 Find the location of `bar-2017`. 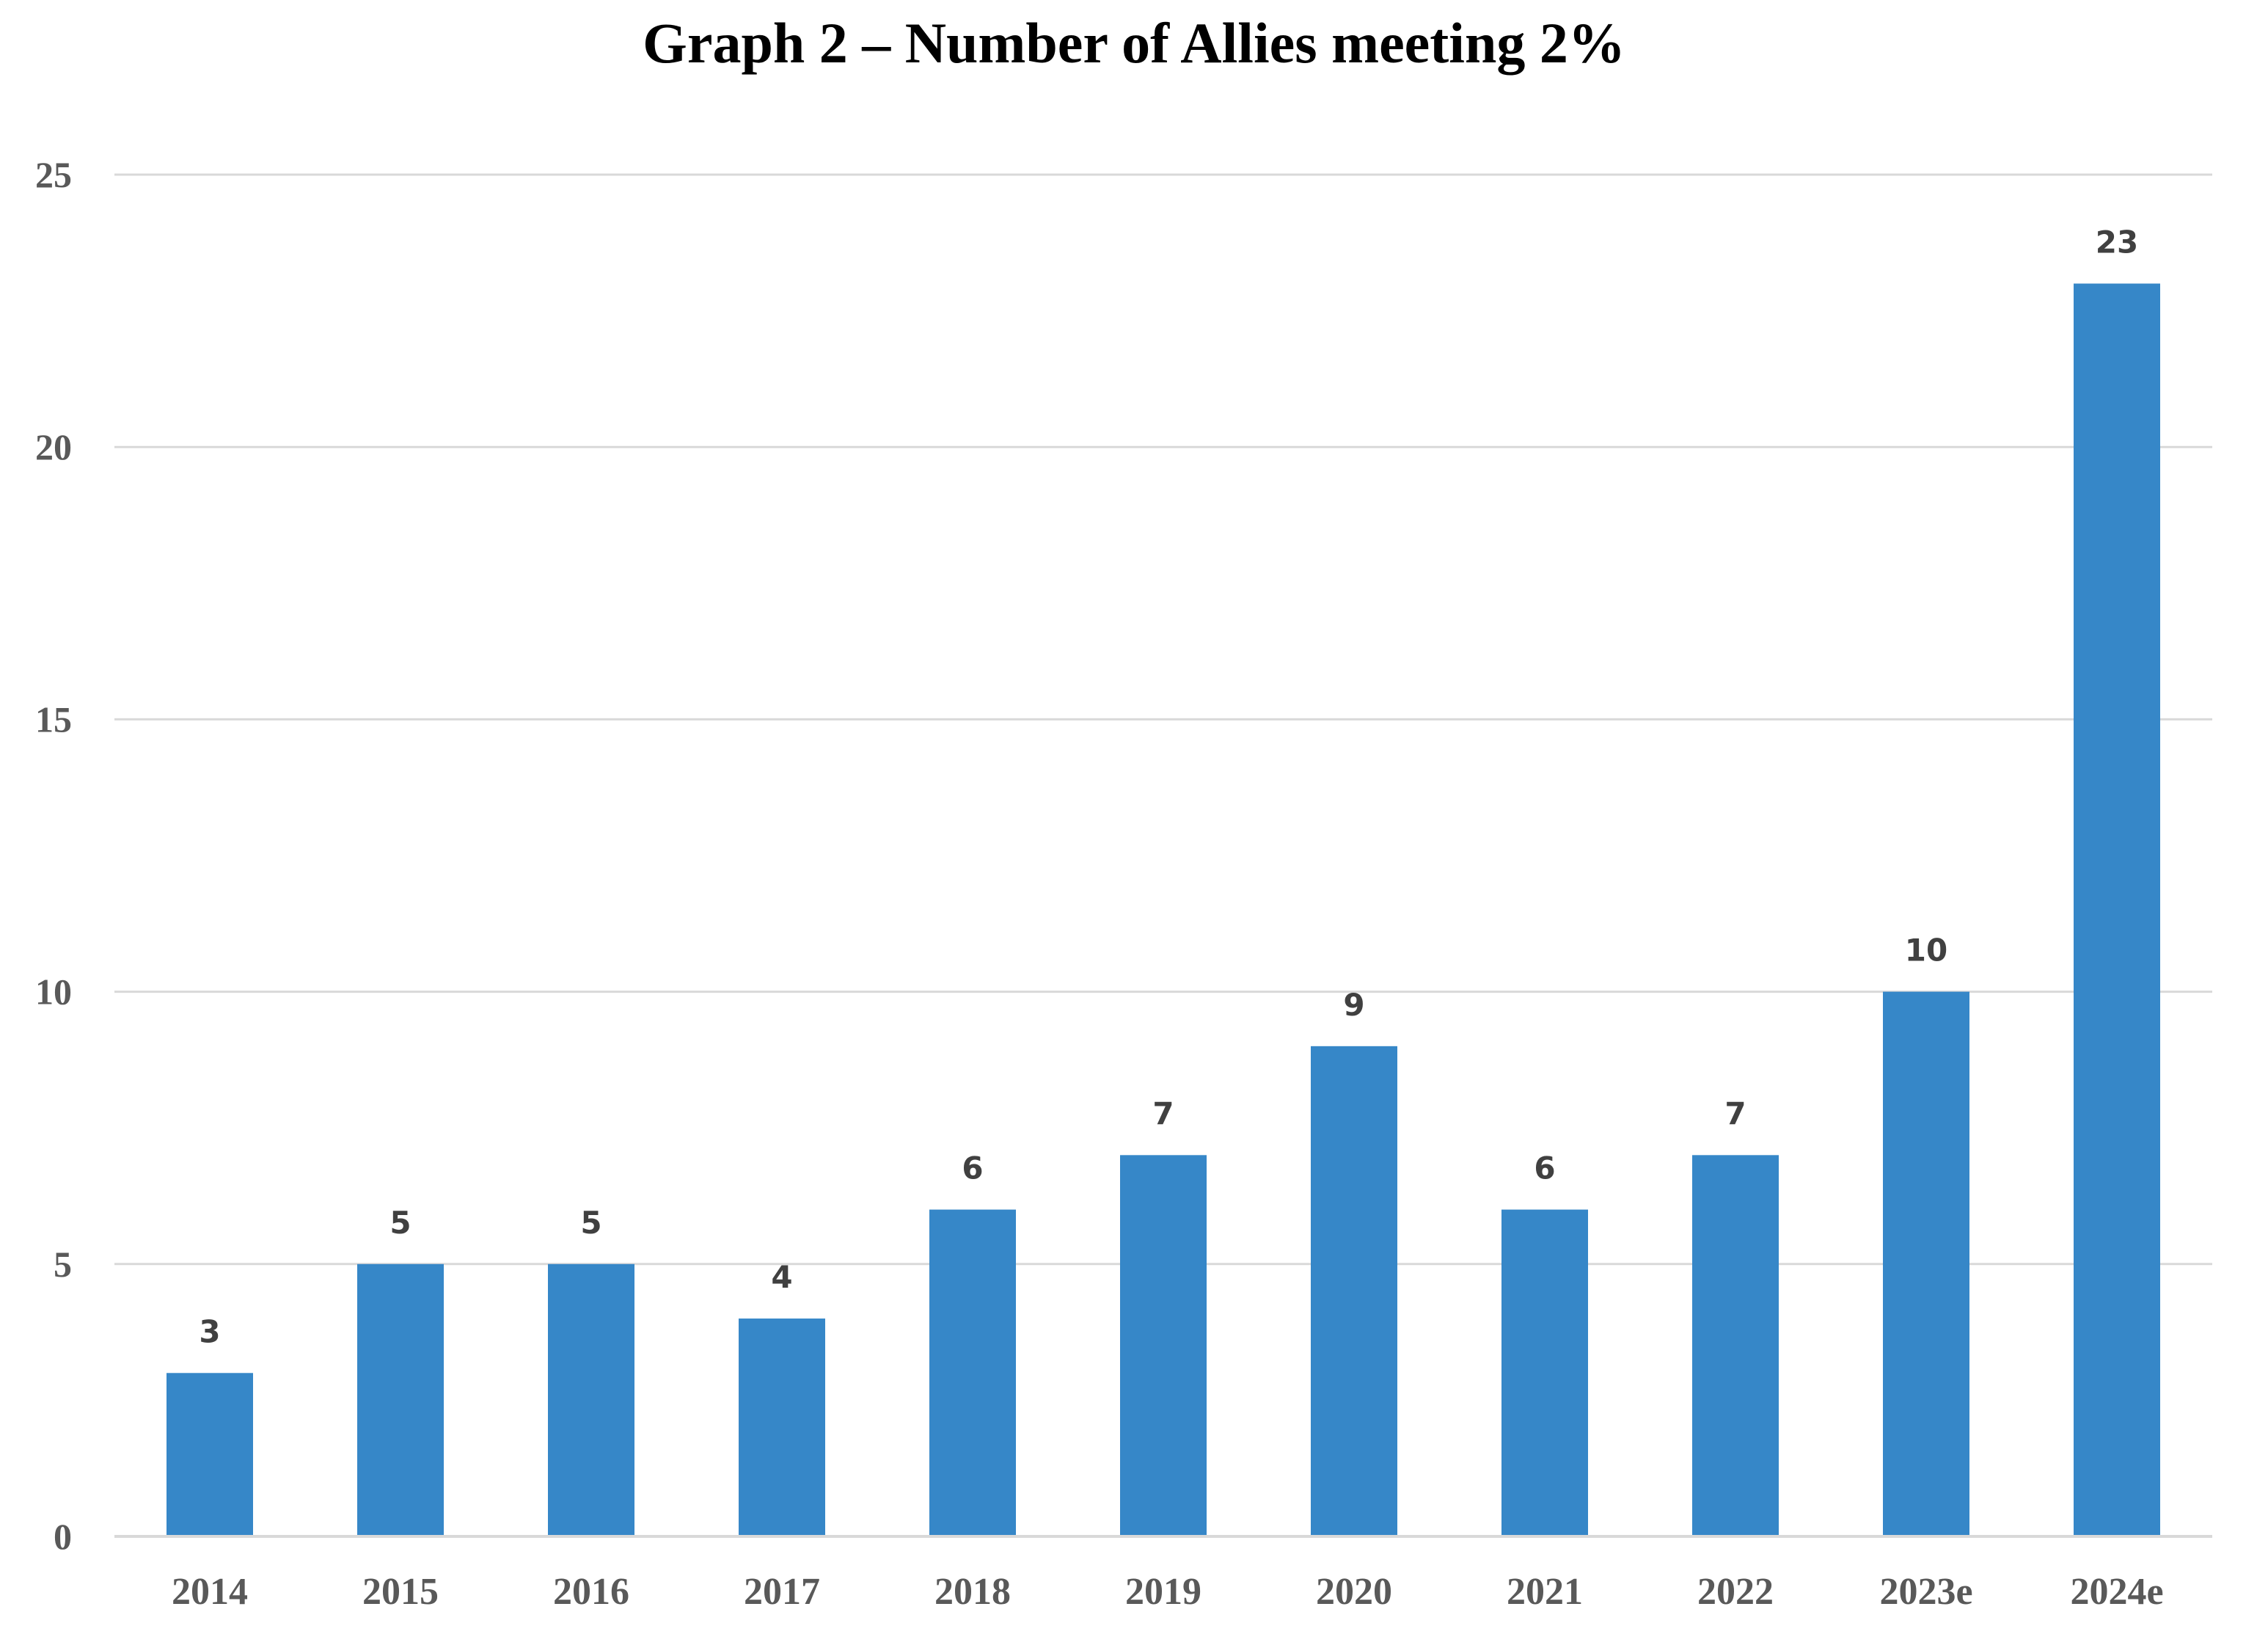

bar-2017 is located at coordinates (782, 1427).